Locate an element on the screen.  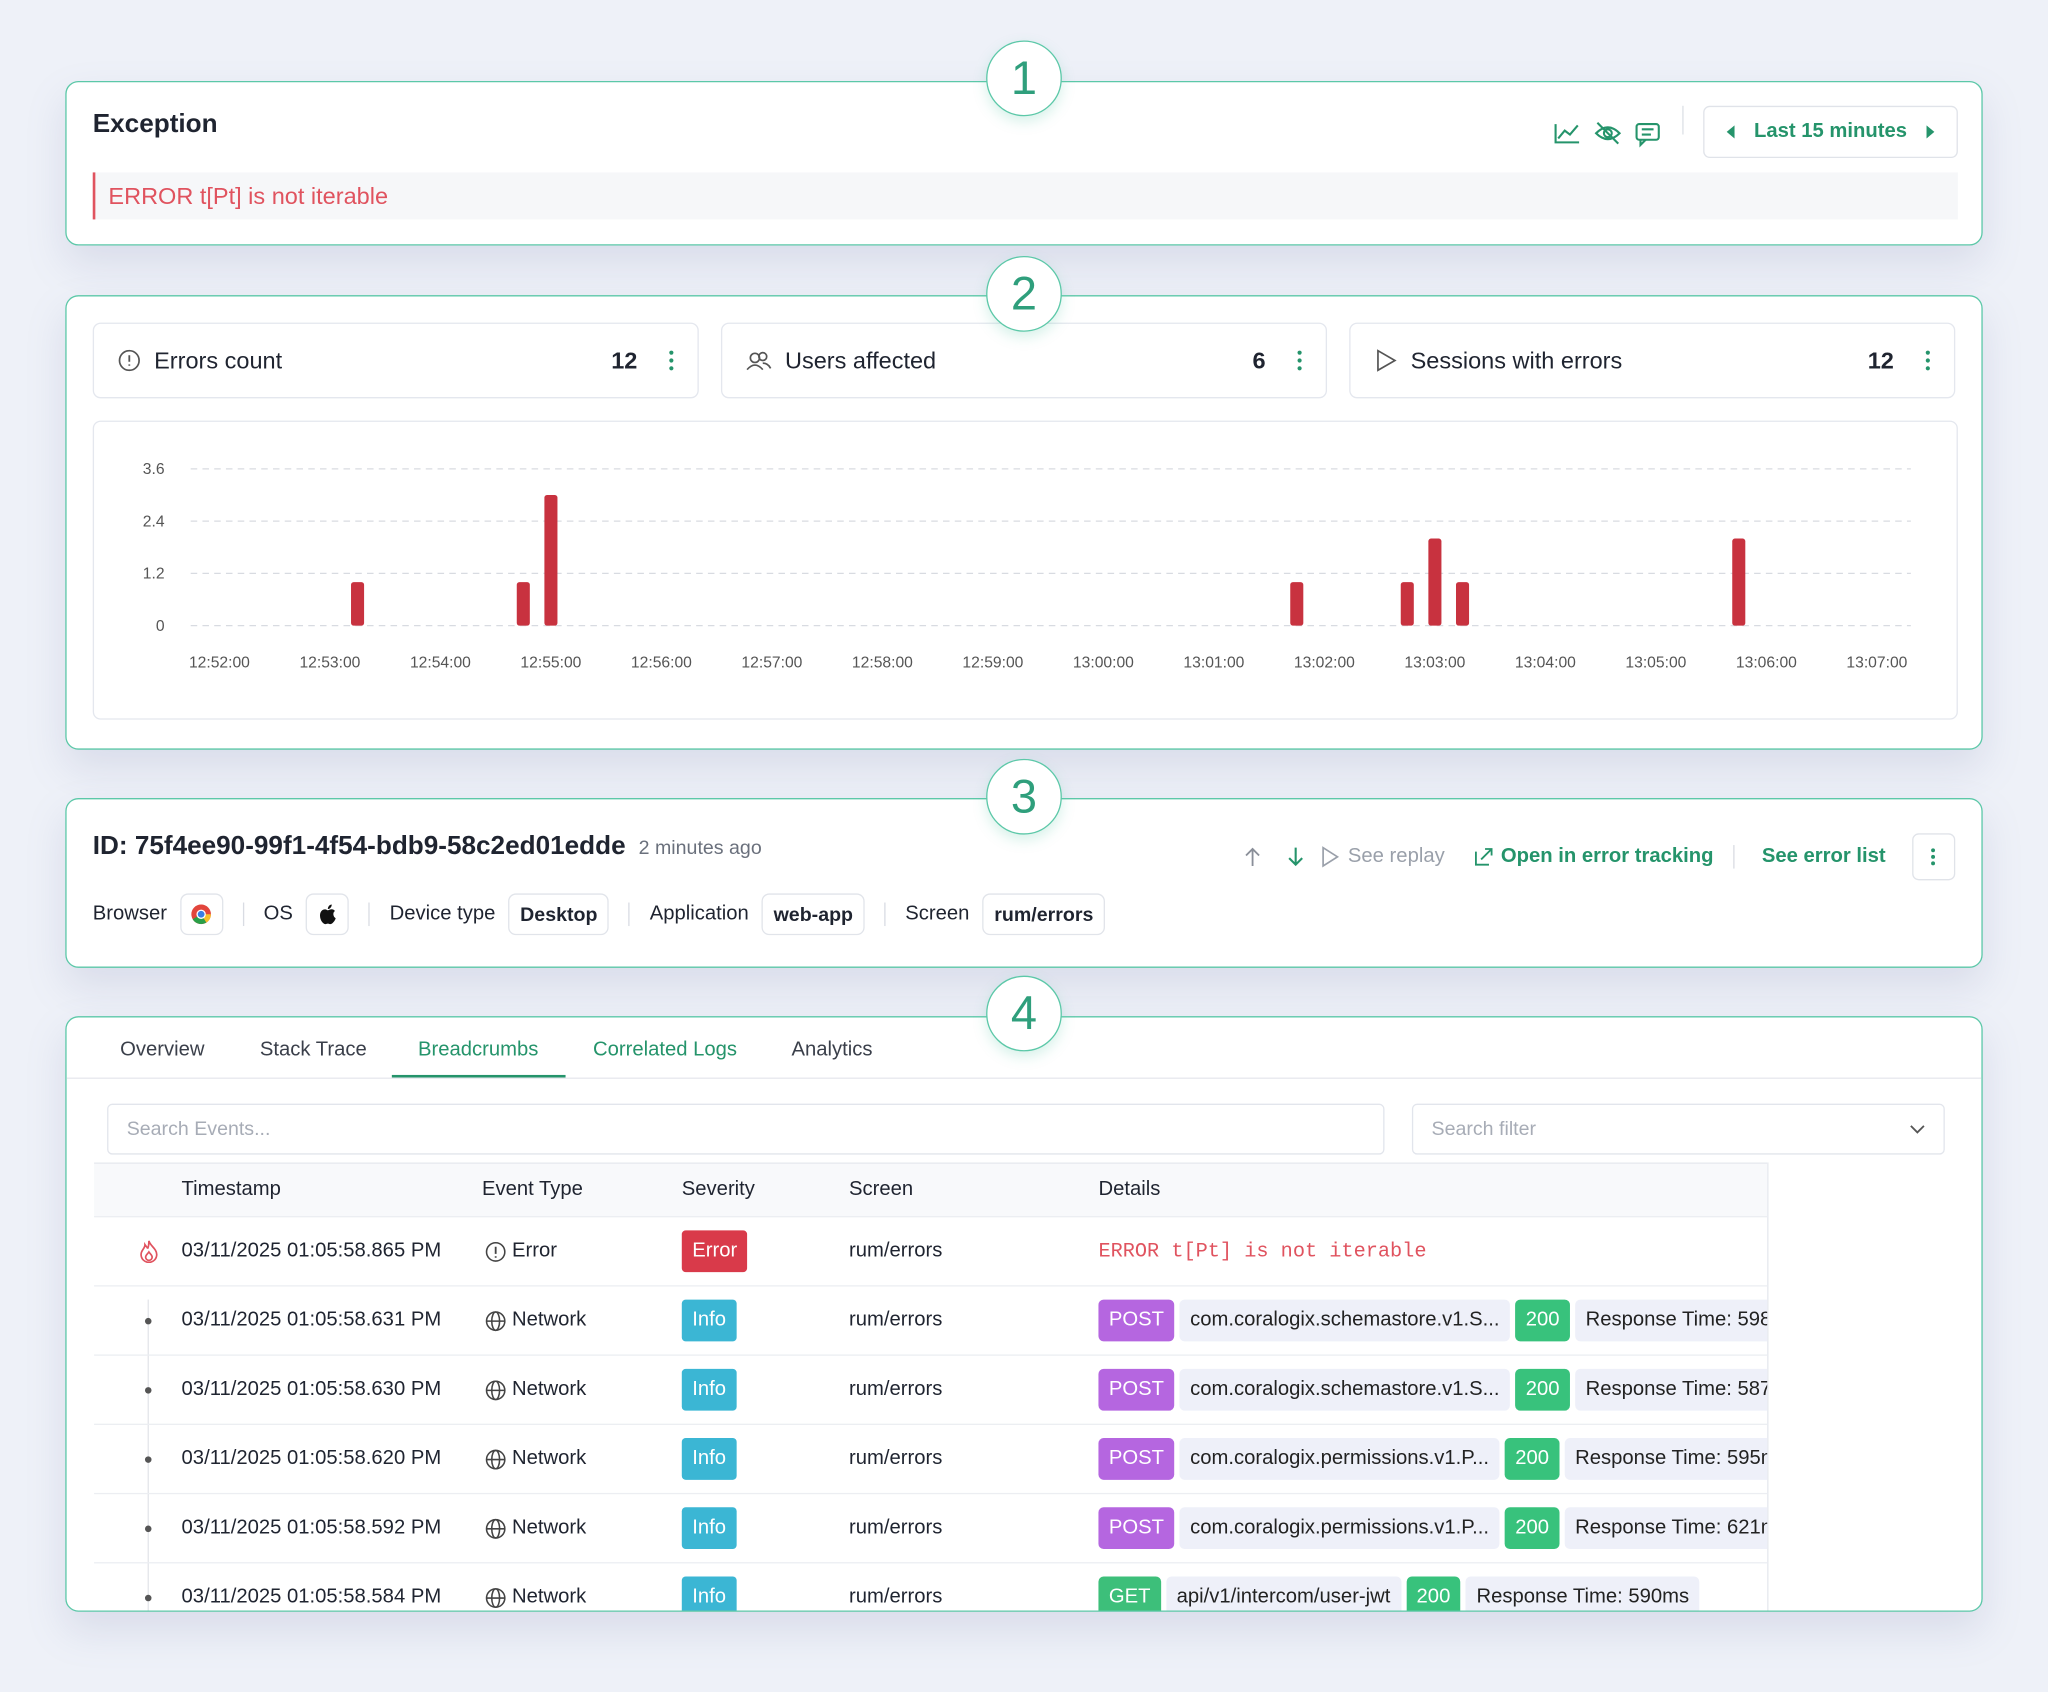
see-replay: See replay is located at coordinates (1396, 856).